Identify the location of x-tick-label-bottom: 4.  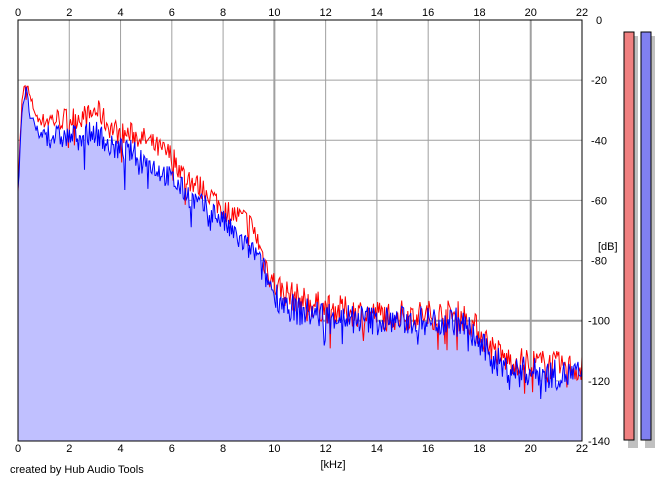
(120, 449).